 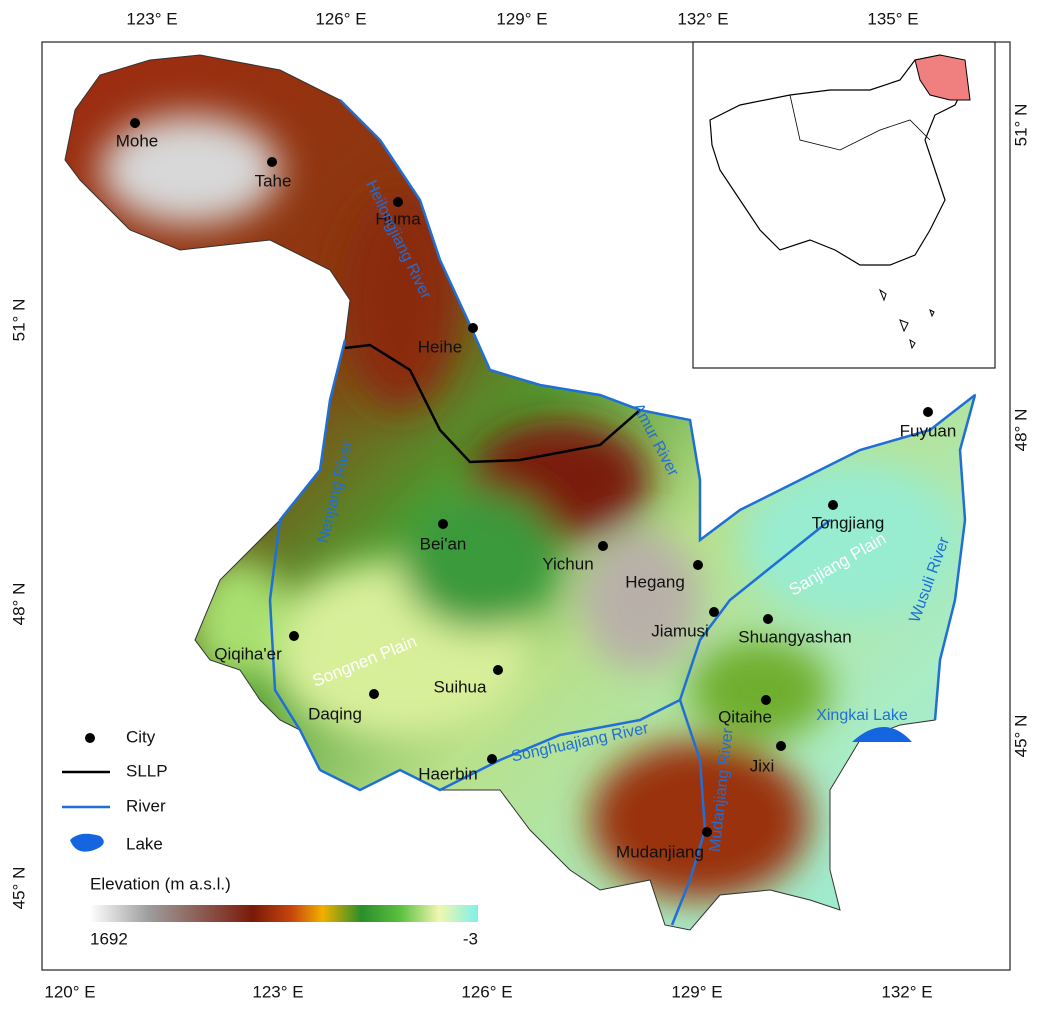 I want to click on city-label: Bei'an, so click(x=443, y=543).